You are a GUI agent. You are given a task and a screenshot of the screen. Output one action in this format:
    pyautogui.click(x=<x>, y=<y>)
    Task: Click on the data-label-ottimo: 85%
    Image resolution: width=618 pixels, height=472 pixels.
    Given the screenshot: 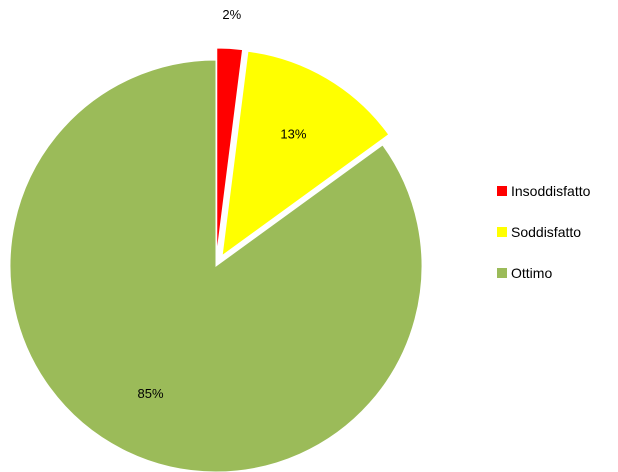 What is the action you would take?
    pyautogui.click(x=151, y=393)
    